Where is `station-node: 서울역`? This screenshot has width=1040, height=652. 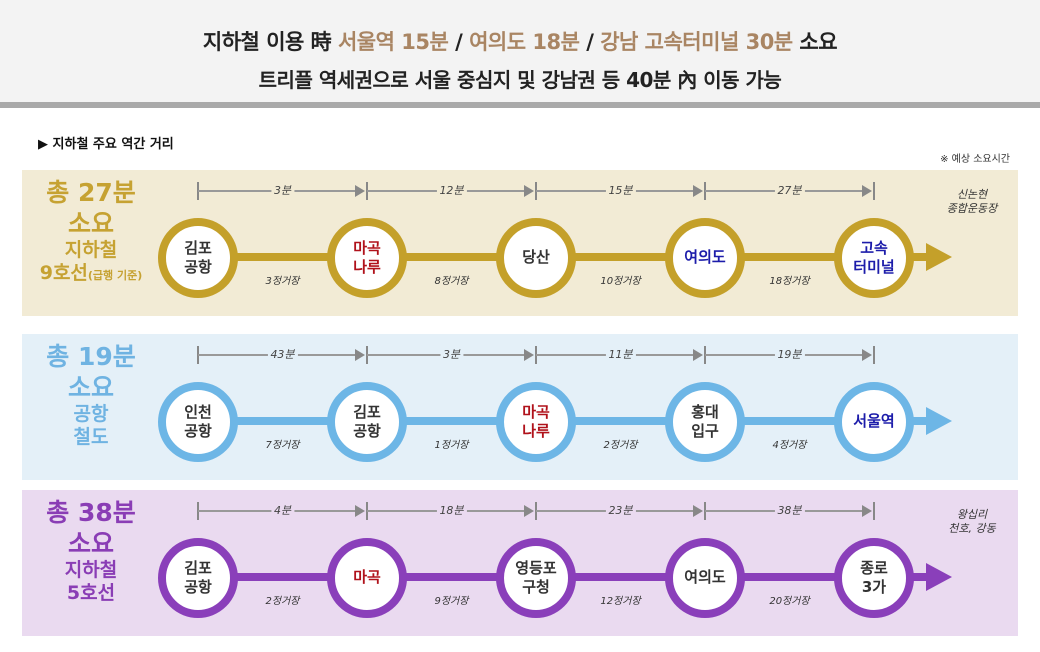
station-node: 서울역 is located at coordinates (874, 422).